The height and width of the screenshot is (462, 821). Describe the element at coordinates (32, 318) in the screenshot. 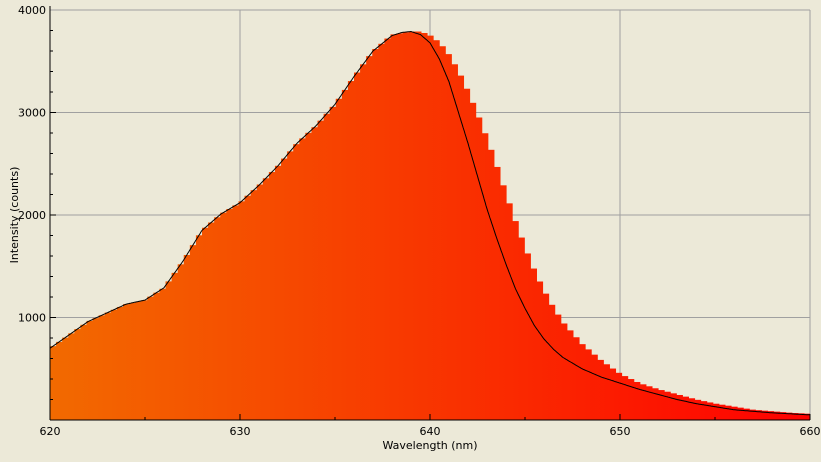

I see `y-tick-label: 1000` at that location.